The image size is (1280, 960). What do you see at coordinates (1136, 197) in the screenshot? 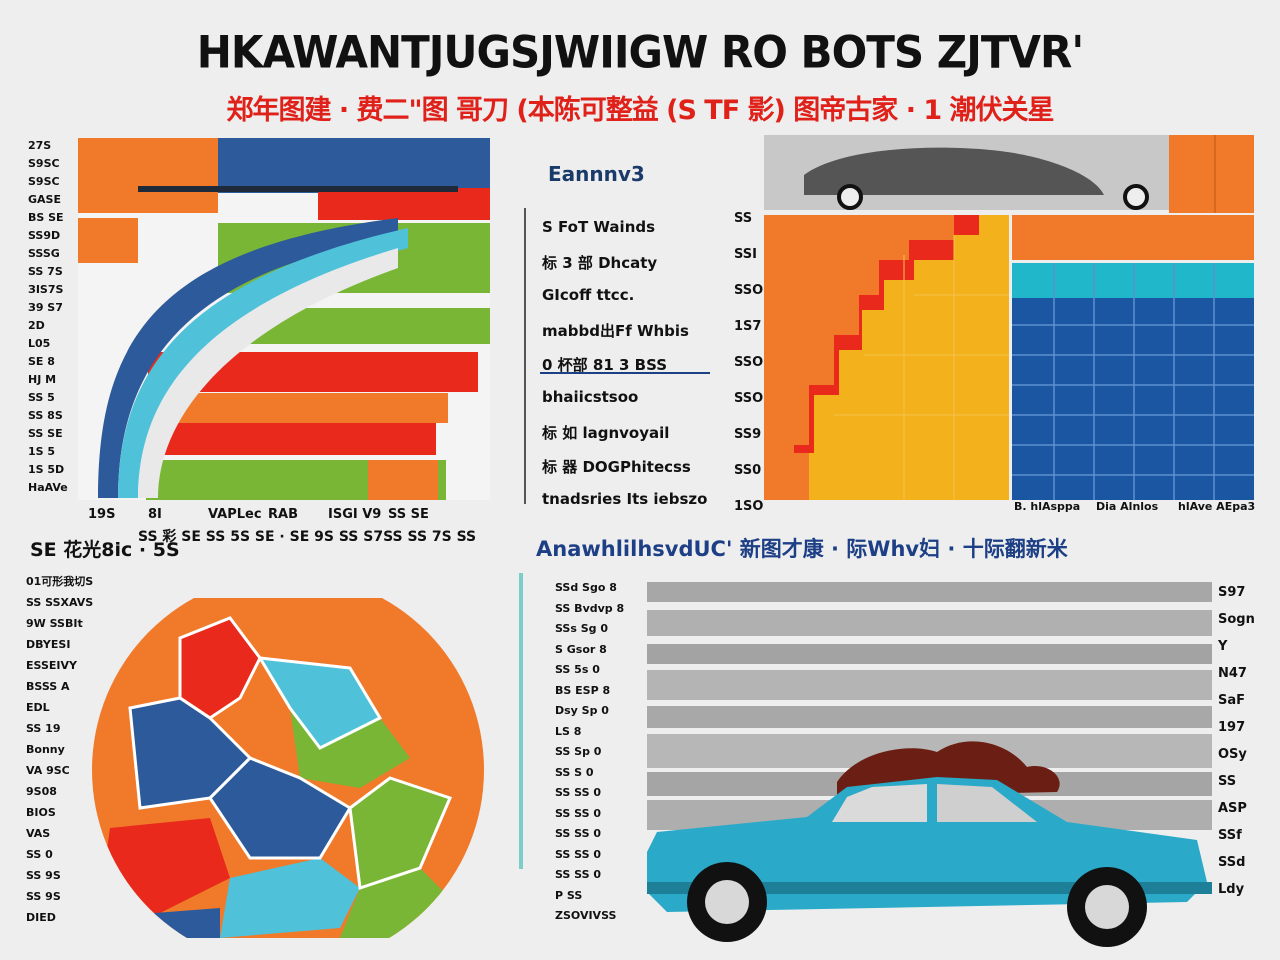
I see `wheel-right-icon` at bounding box center [1136, 197].